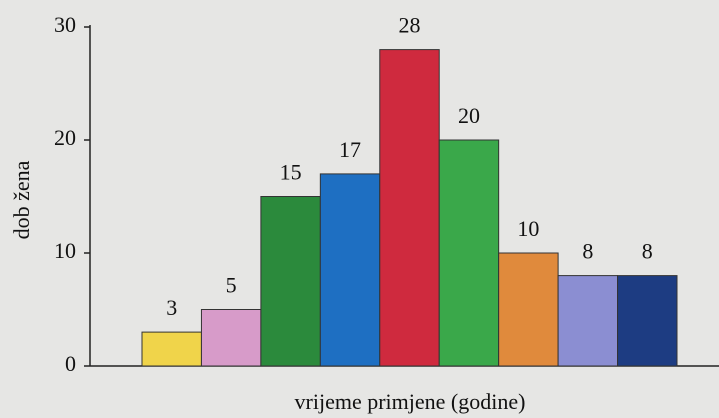 This screenshot has width=719, height=418. Describe the element at coordinates (65, 137) in the screenshot. I see `y-tick-label: 20` at that location.